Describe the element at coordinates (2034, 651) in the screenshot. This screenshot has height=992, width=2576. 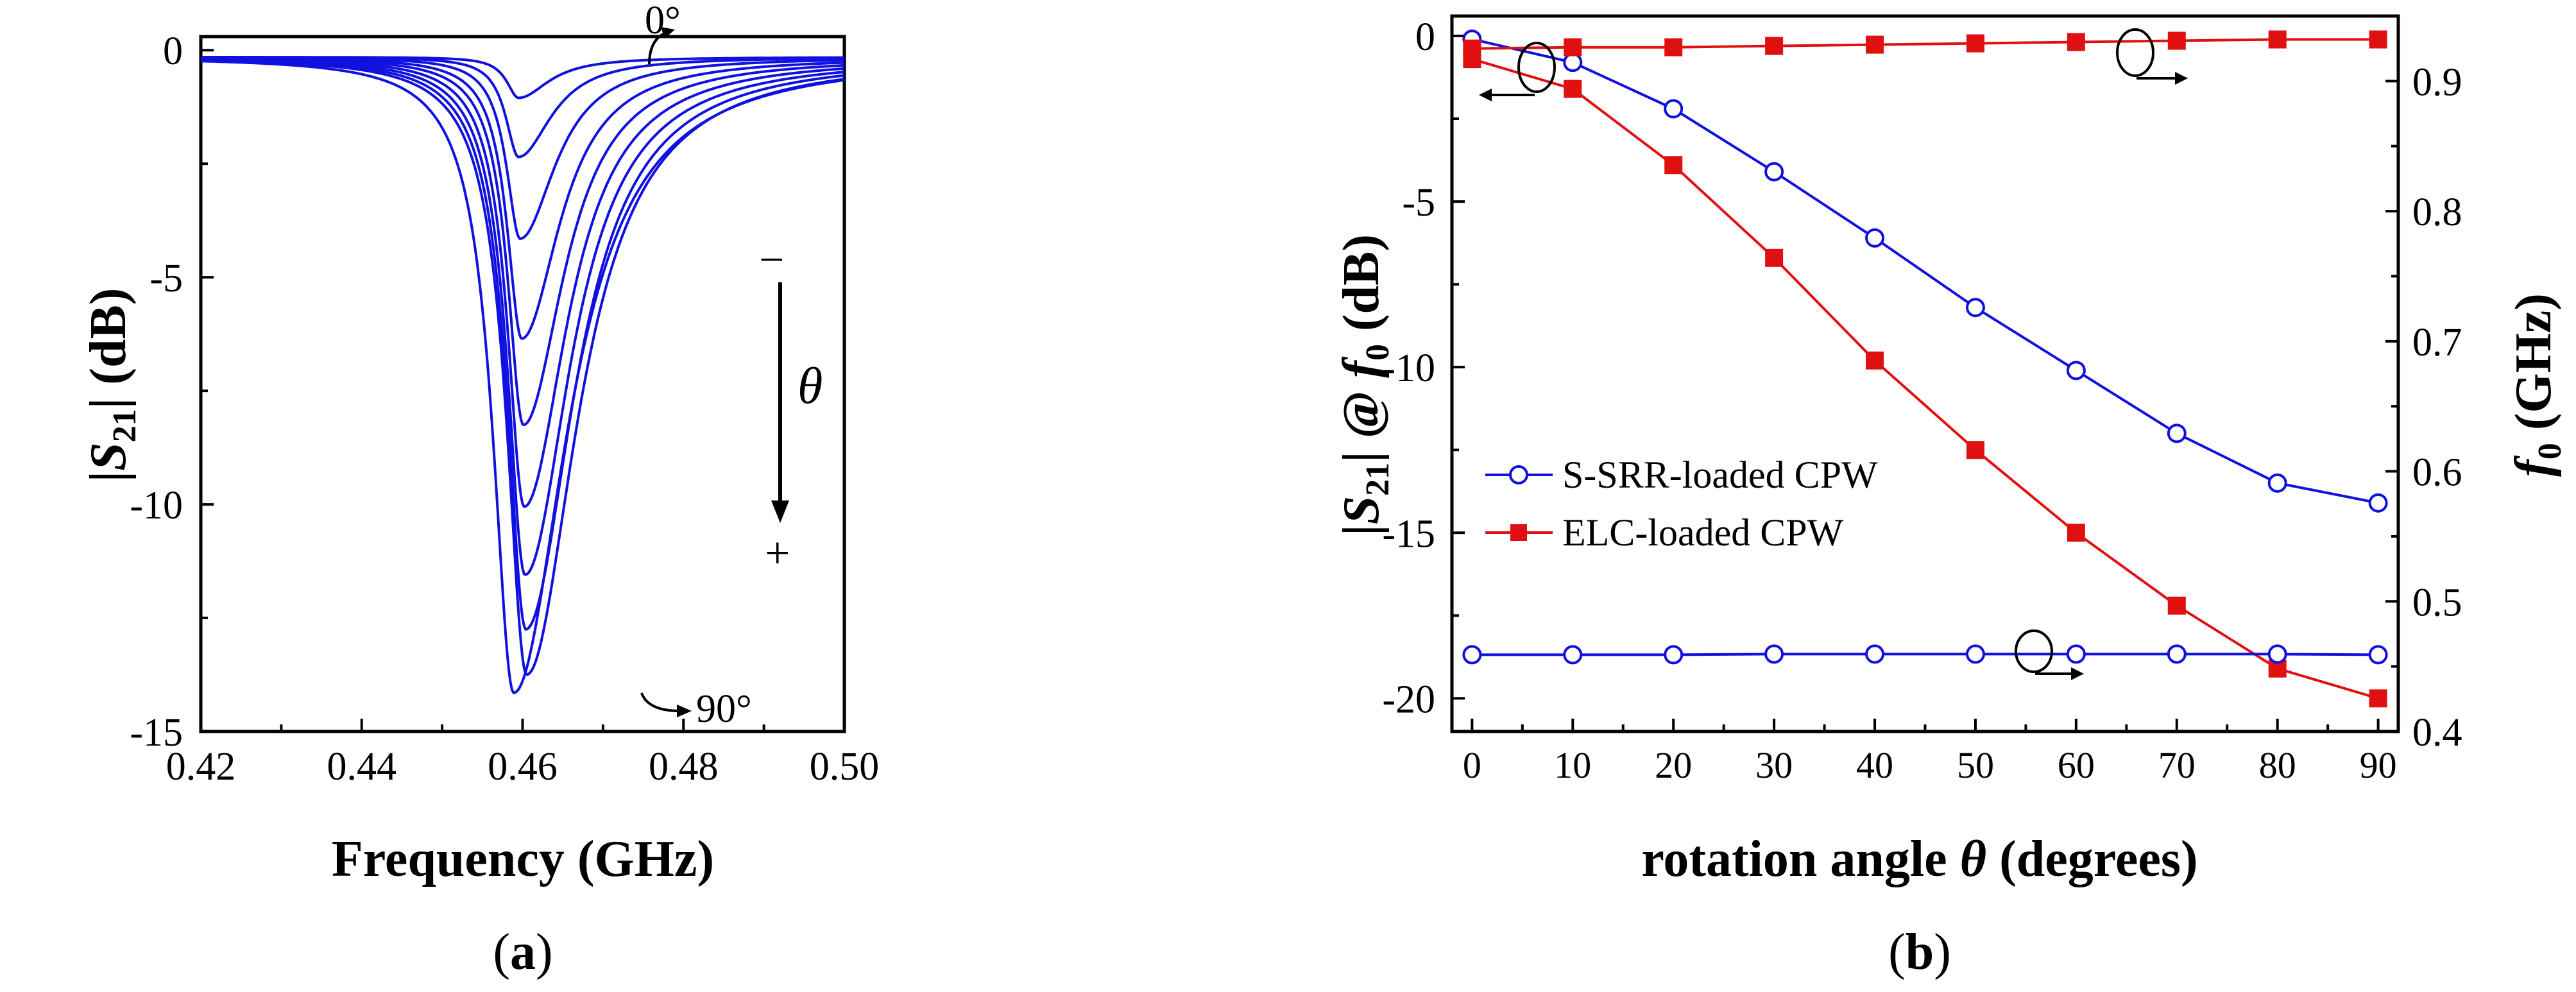
I see `srr-f0-axis-circle` at that location.